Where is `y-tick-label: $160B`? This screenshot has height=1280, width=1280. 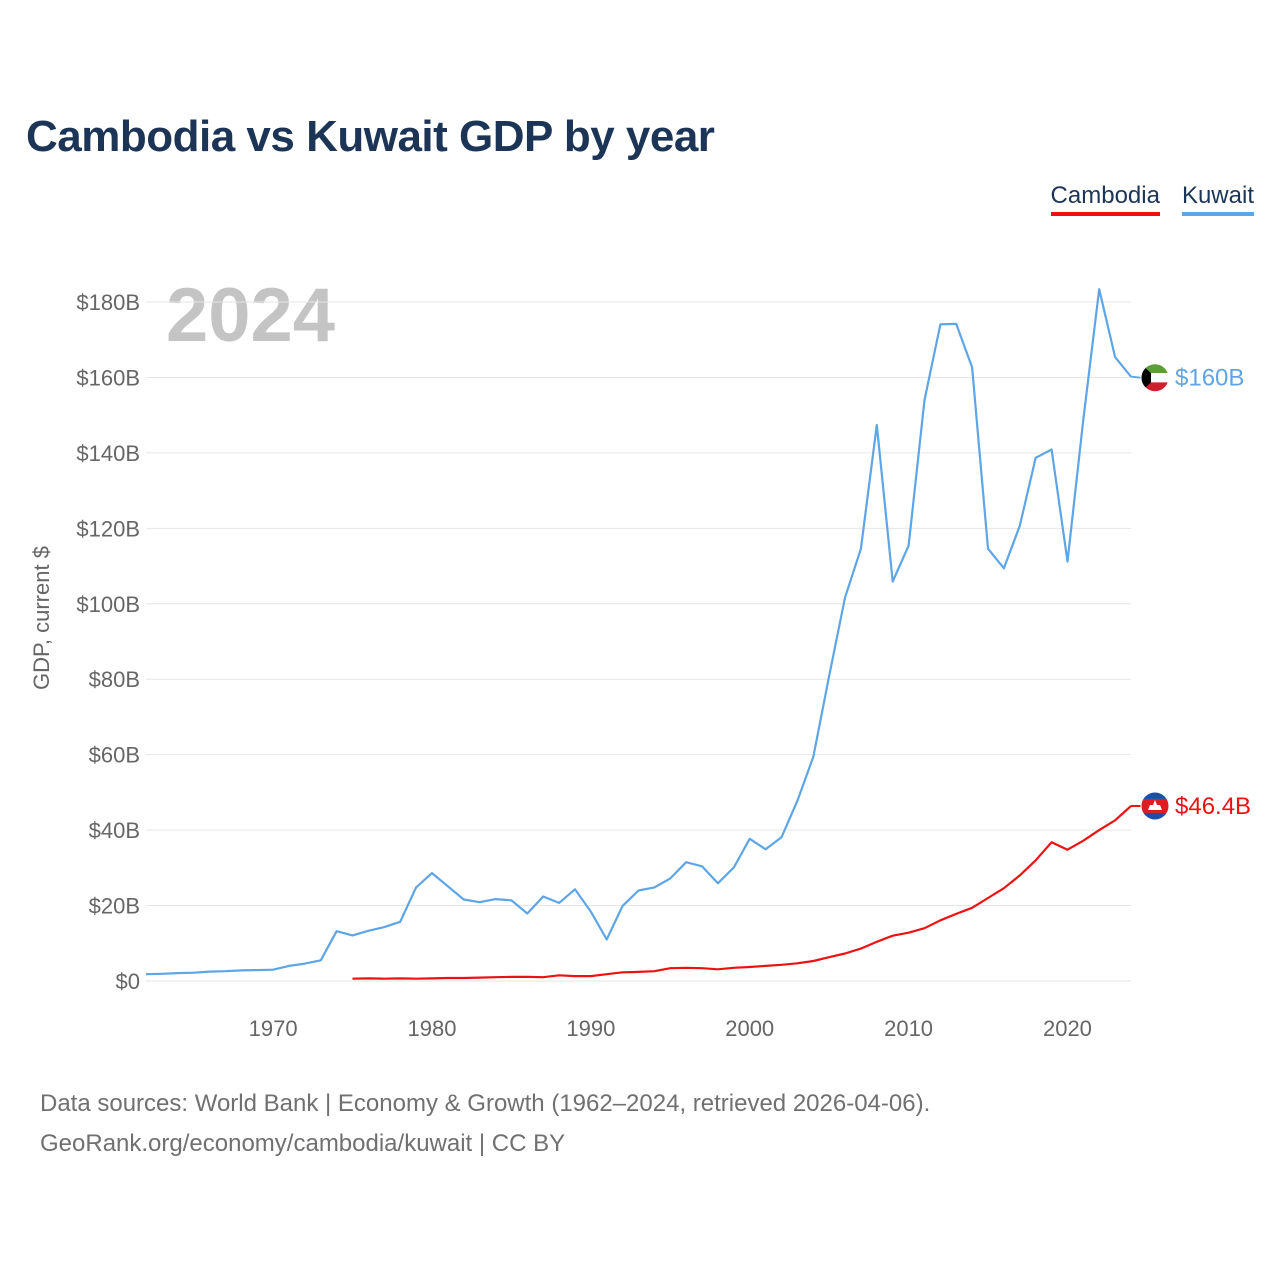
y-tick-label: $160B is located at coordinates (108, 377).